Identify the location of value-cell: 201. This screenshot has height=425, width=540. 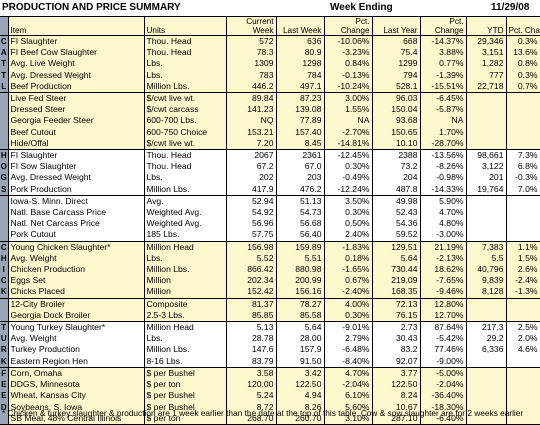
(486, 178).